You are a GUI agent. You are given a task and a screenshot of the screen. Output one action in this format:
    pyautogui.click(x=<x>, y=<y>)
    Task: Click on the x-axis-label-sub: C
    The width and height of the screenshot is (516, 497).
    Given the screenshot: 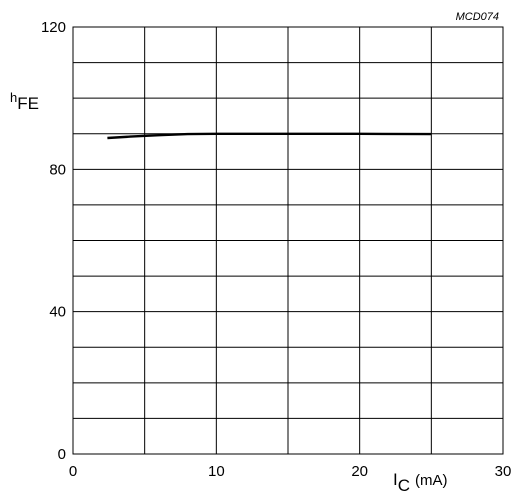 What is the action you would take?
    pyautogui.click(x=404, y=485)
    